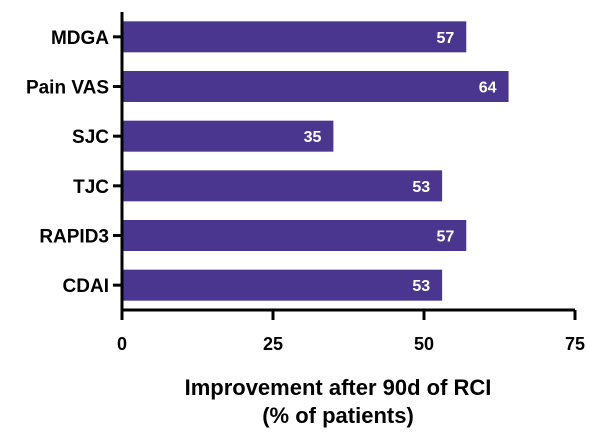 Image resolution: width=589 pixels, height=434 pixels. Describe the element at coordinates (488, 88) in the screenshot. I see `data-label: 64` at that location.